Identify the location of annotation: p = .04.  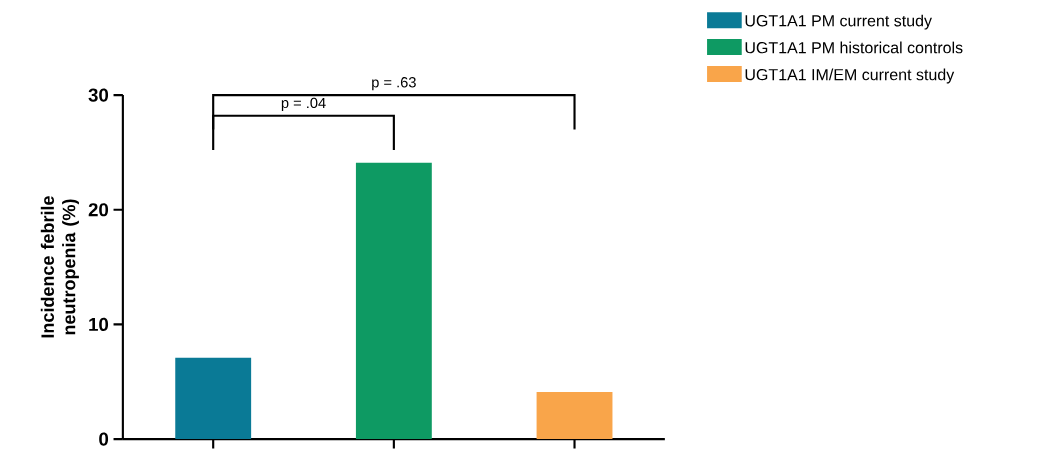
(303, 104).